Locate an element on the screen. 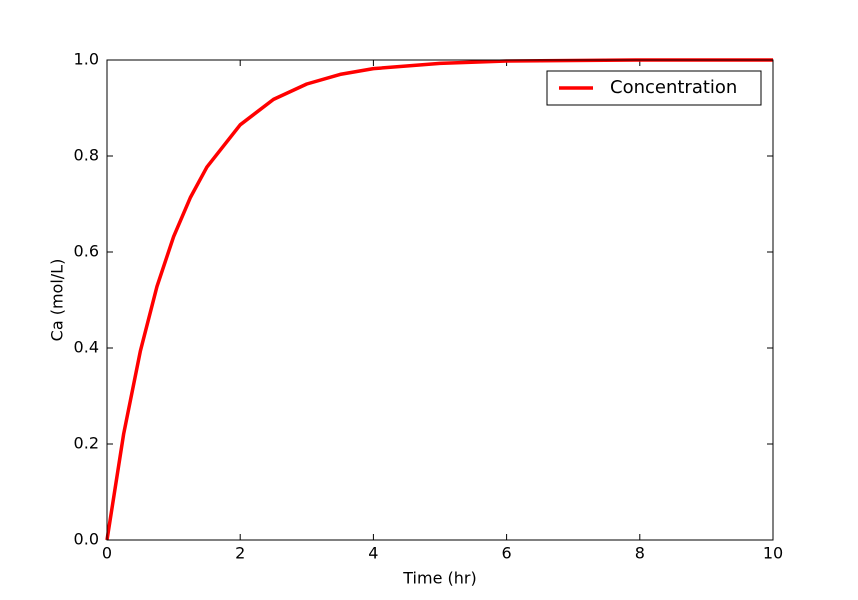 The width and height of the screenshot is (858, 600). x-tick-label: 2 is located at coordinates (240, 553).